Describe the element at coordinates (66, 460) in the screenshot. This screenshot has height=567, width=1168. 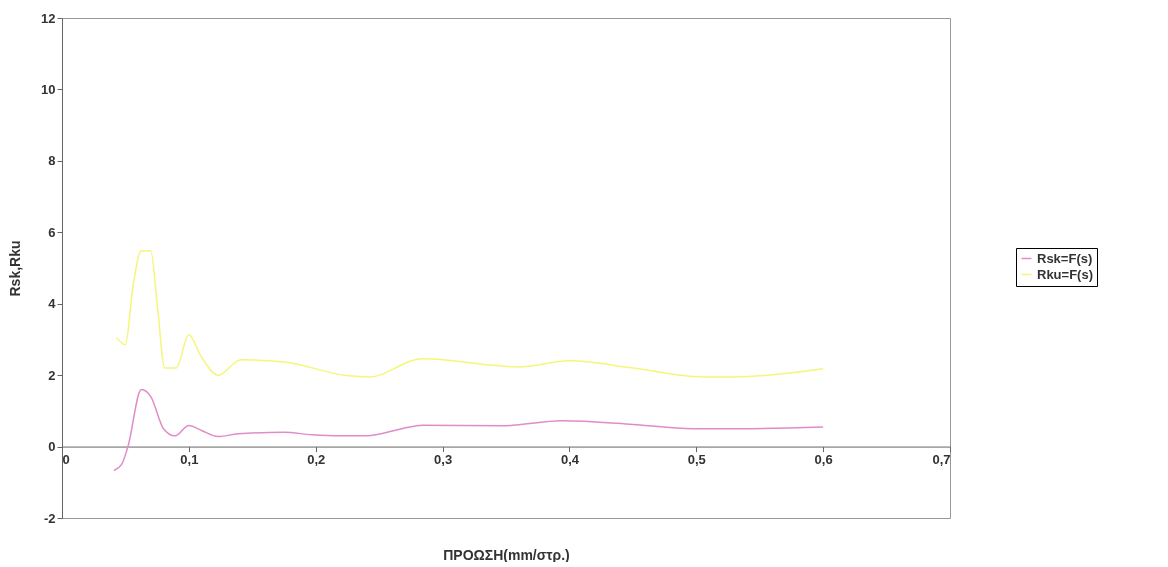
I see `x-tick-label: 0` at that location.